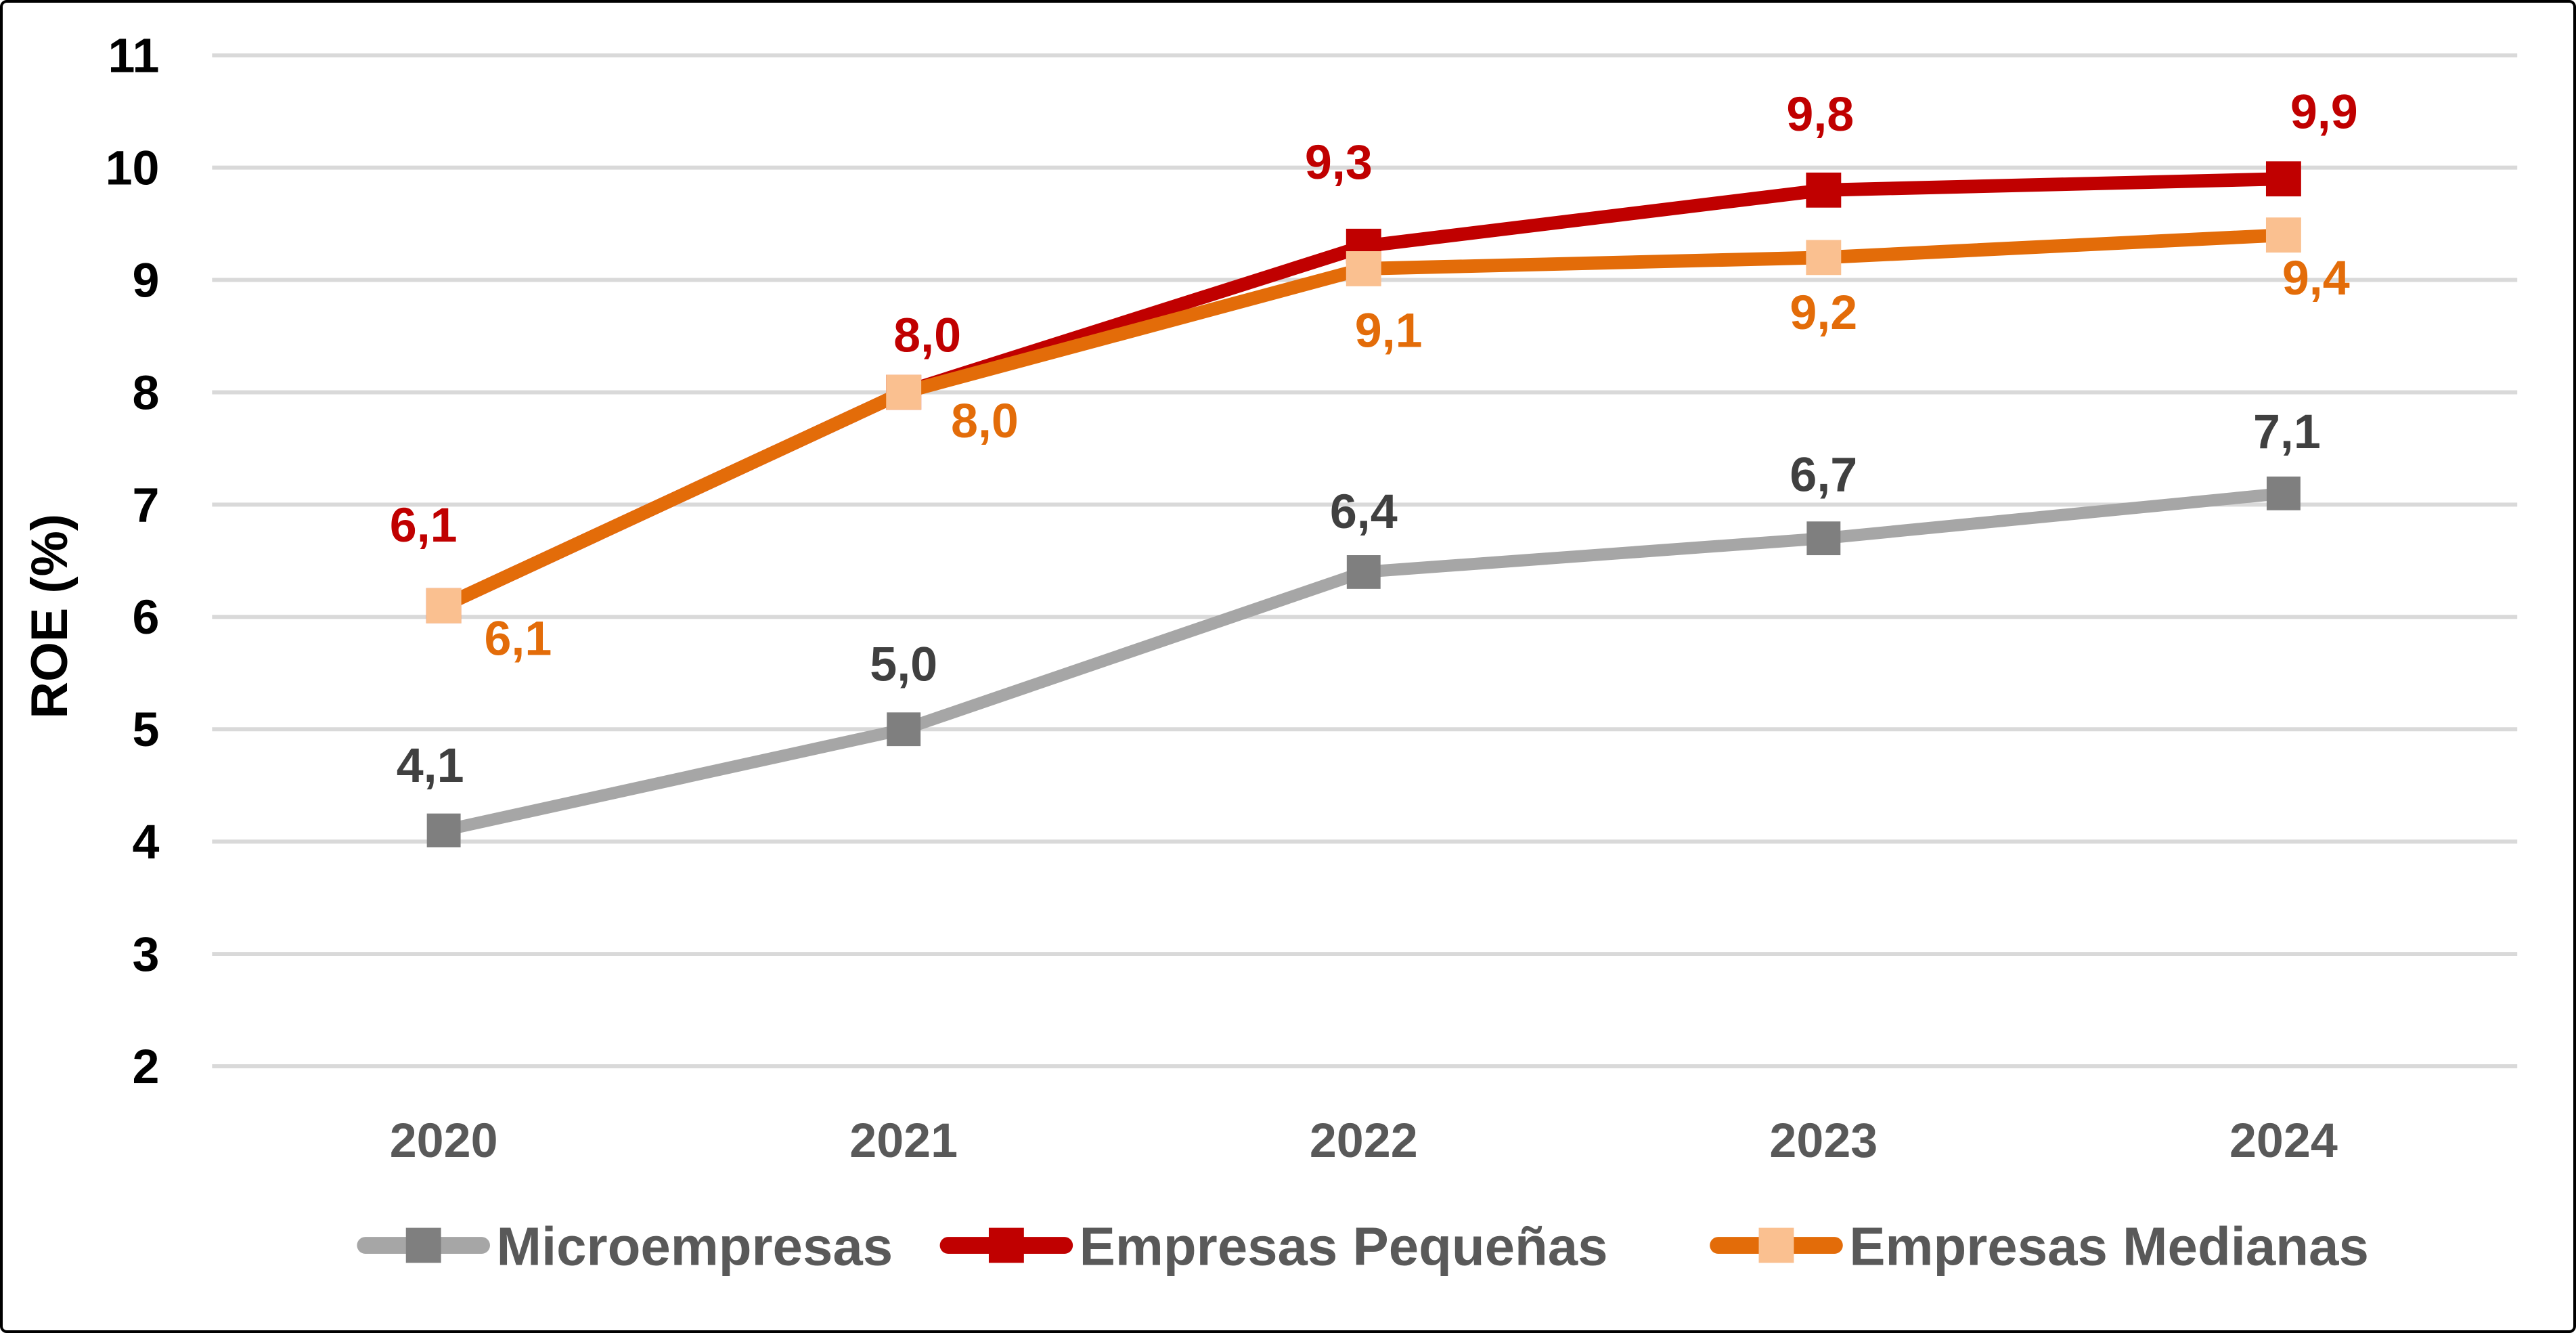 The width and height of the screenshot is (2576, 1333). What do you see at coordinates (1820, 114) in the screenshot?
I see `data-label: 9,8` at bounding box center [1820, 114].